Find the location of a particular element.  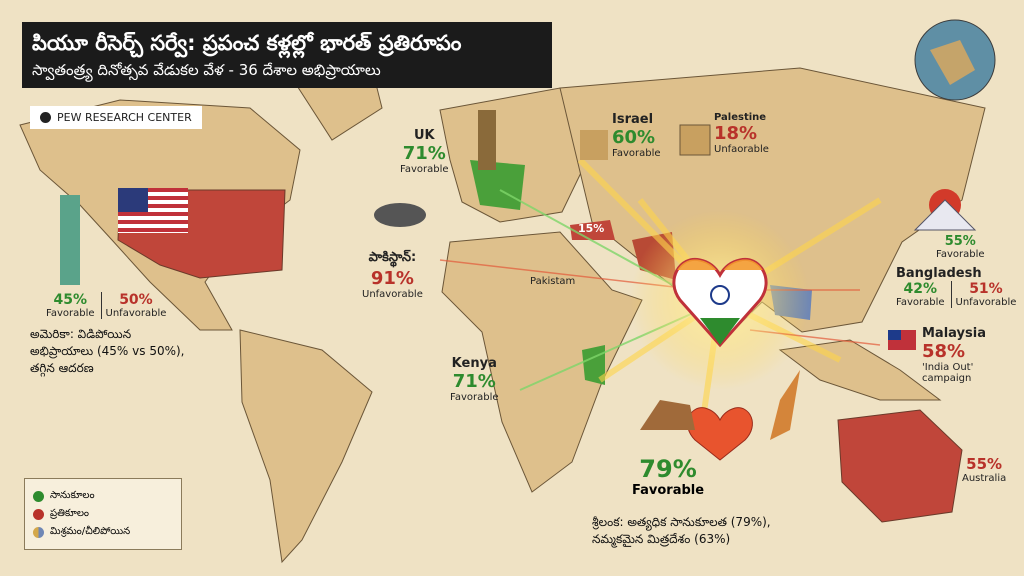

legend-label: ప్రతికూలం is located at coordinates (69, 513).